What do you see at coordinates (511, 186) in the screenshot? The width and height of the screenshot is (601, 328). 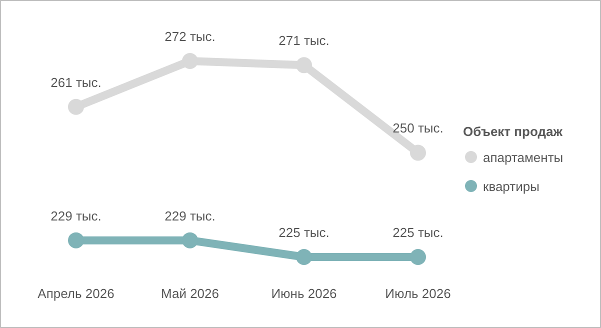 I see `legend-label: квартиры` at bounding box center [511, 186].